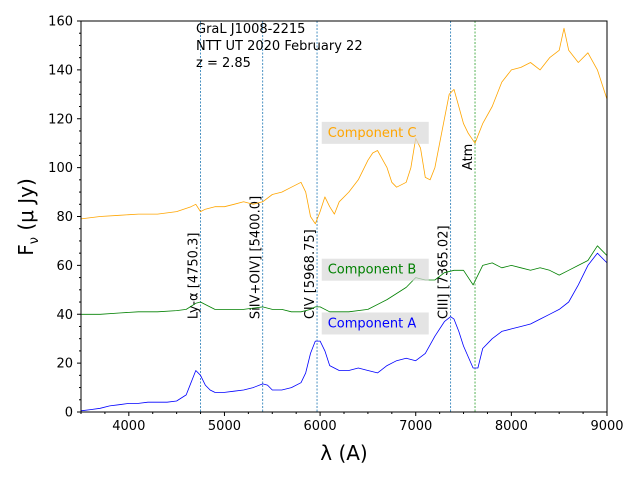 This screenshot has height=480, width=640. I want to click on emission-line-label-1: SiIV+OIV] [5400.0], so click(256, 257).